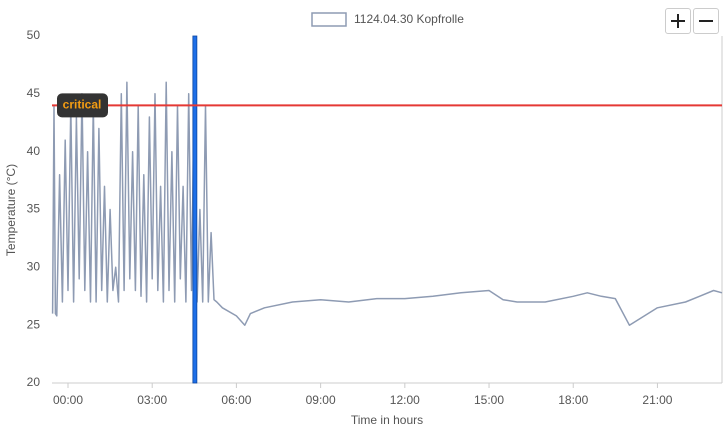 The width and height of the screenshot is (724, 427). What do you see at coordinates (152, 400) in the screenshot?
I see `x-tick-label: 03:00` at bounding box center [152, 400].